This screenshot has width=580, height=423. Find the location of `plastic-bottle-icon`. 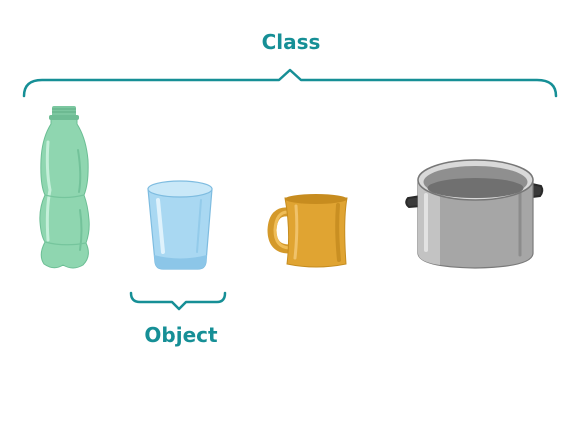

plastic-bottle-icon is located at coordinates (64, 187).